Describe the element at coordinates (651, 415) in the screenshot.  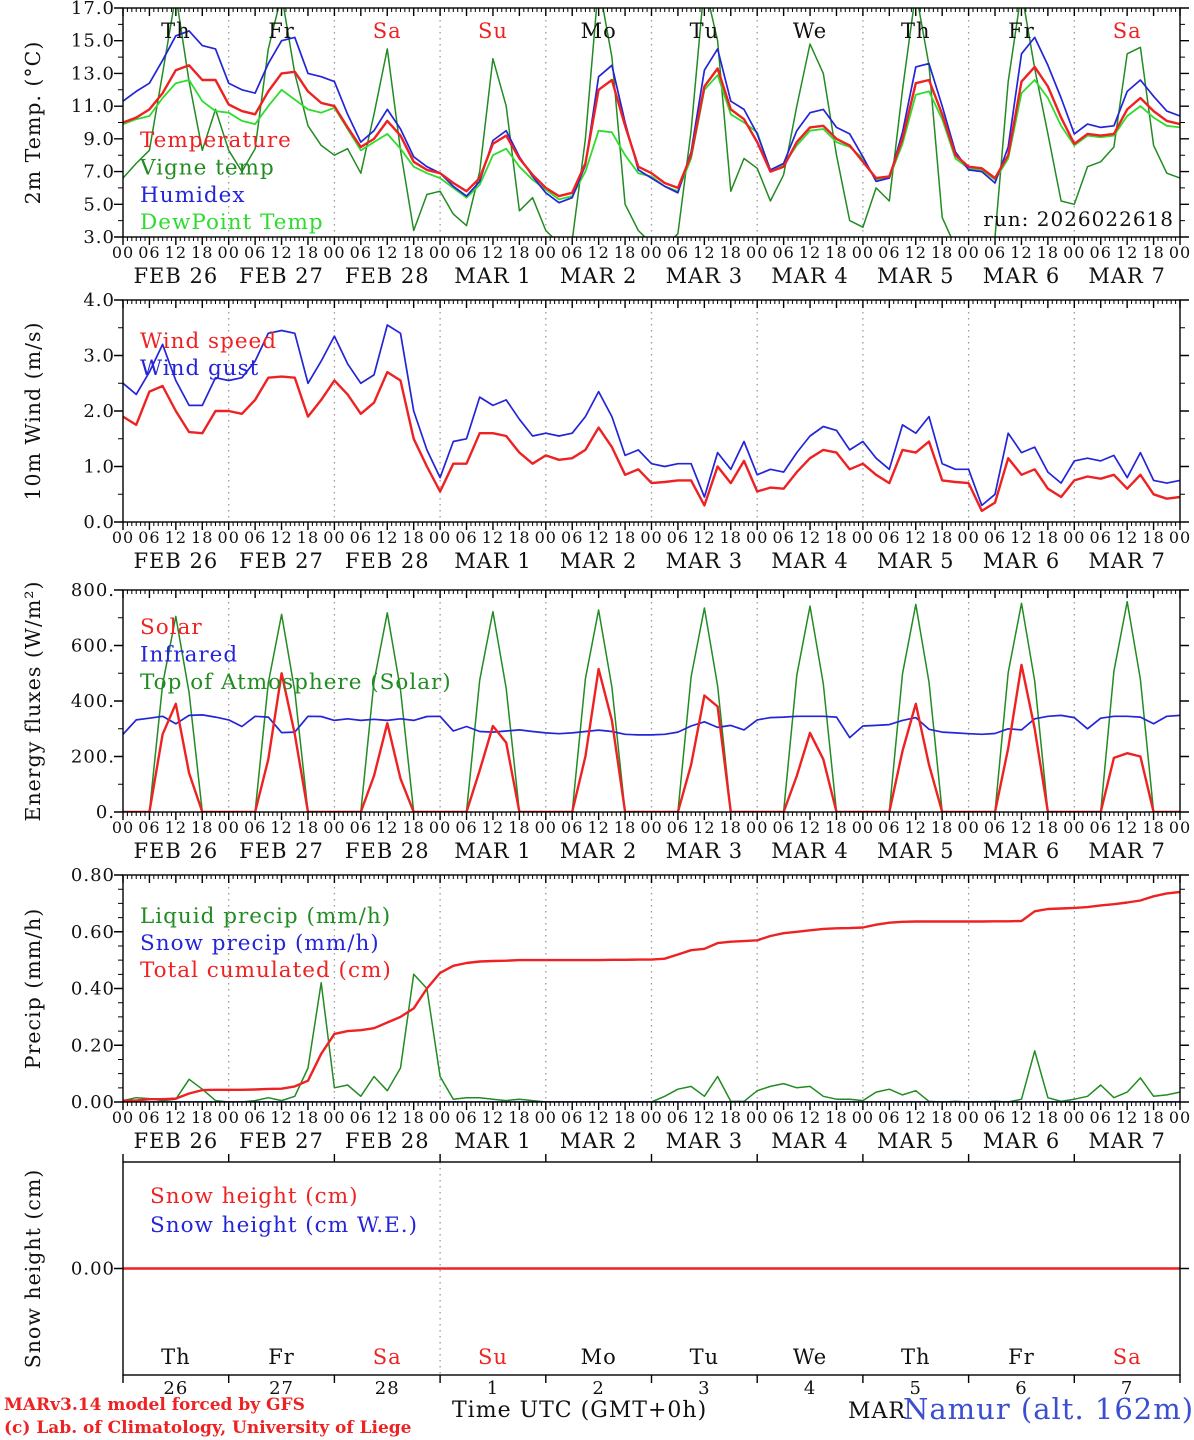
I see `series-wind-gust` at that location.